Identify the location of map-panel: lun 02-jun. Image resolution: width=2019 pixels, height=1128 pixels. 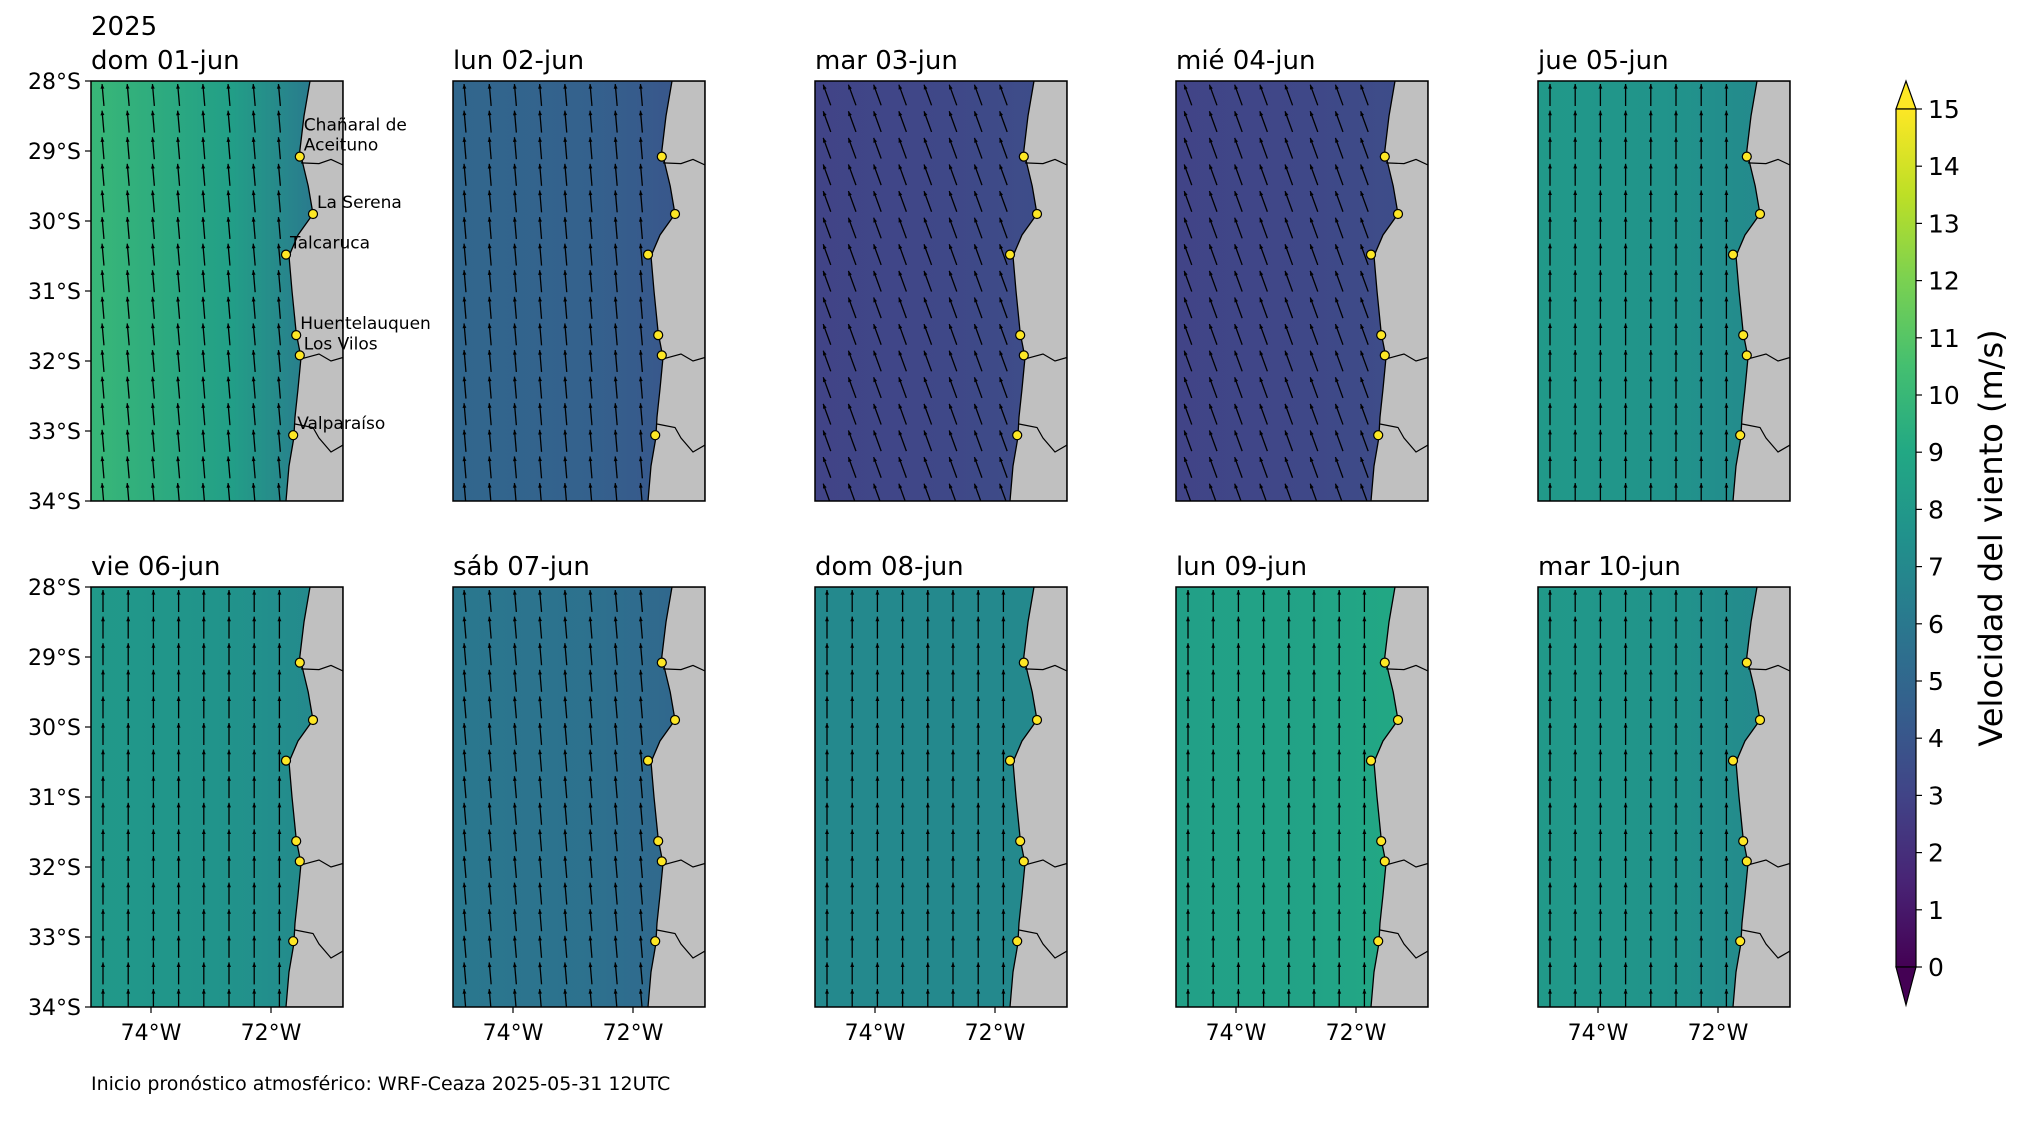
(579, 274).